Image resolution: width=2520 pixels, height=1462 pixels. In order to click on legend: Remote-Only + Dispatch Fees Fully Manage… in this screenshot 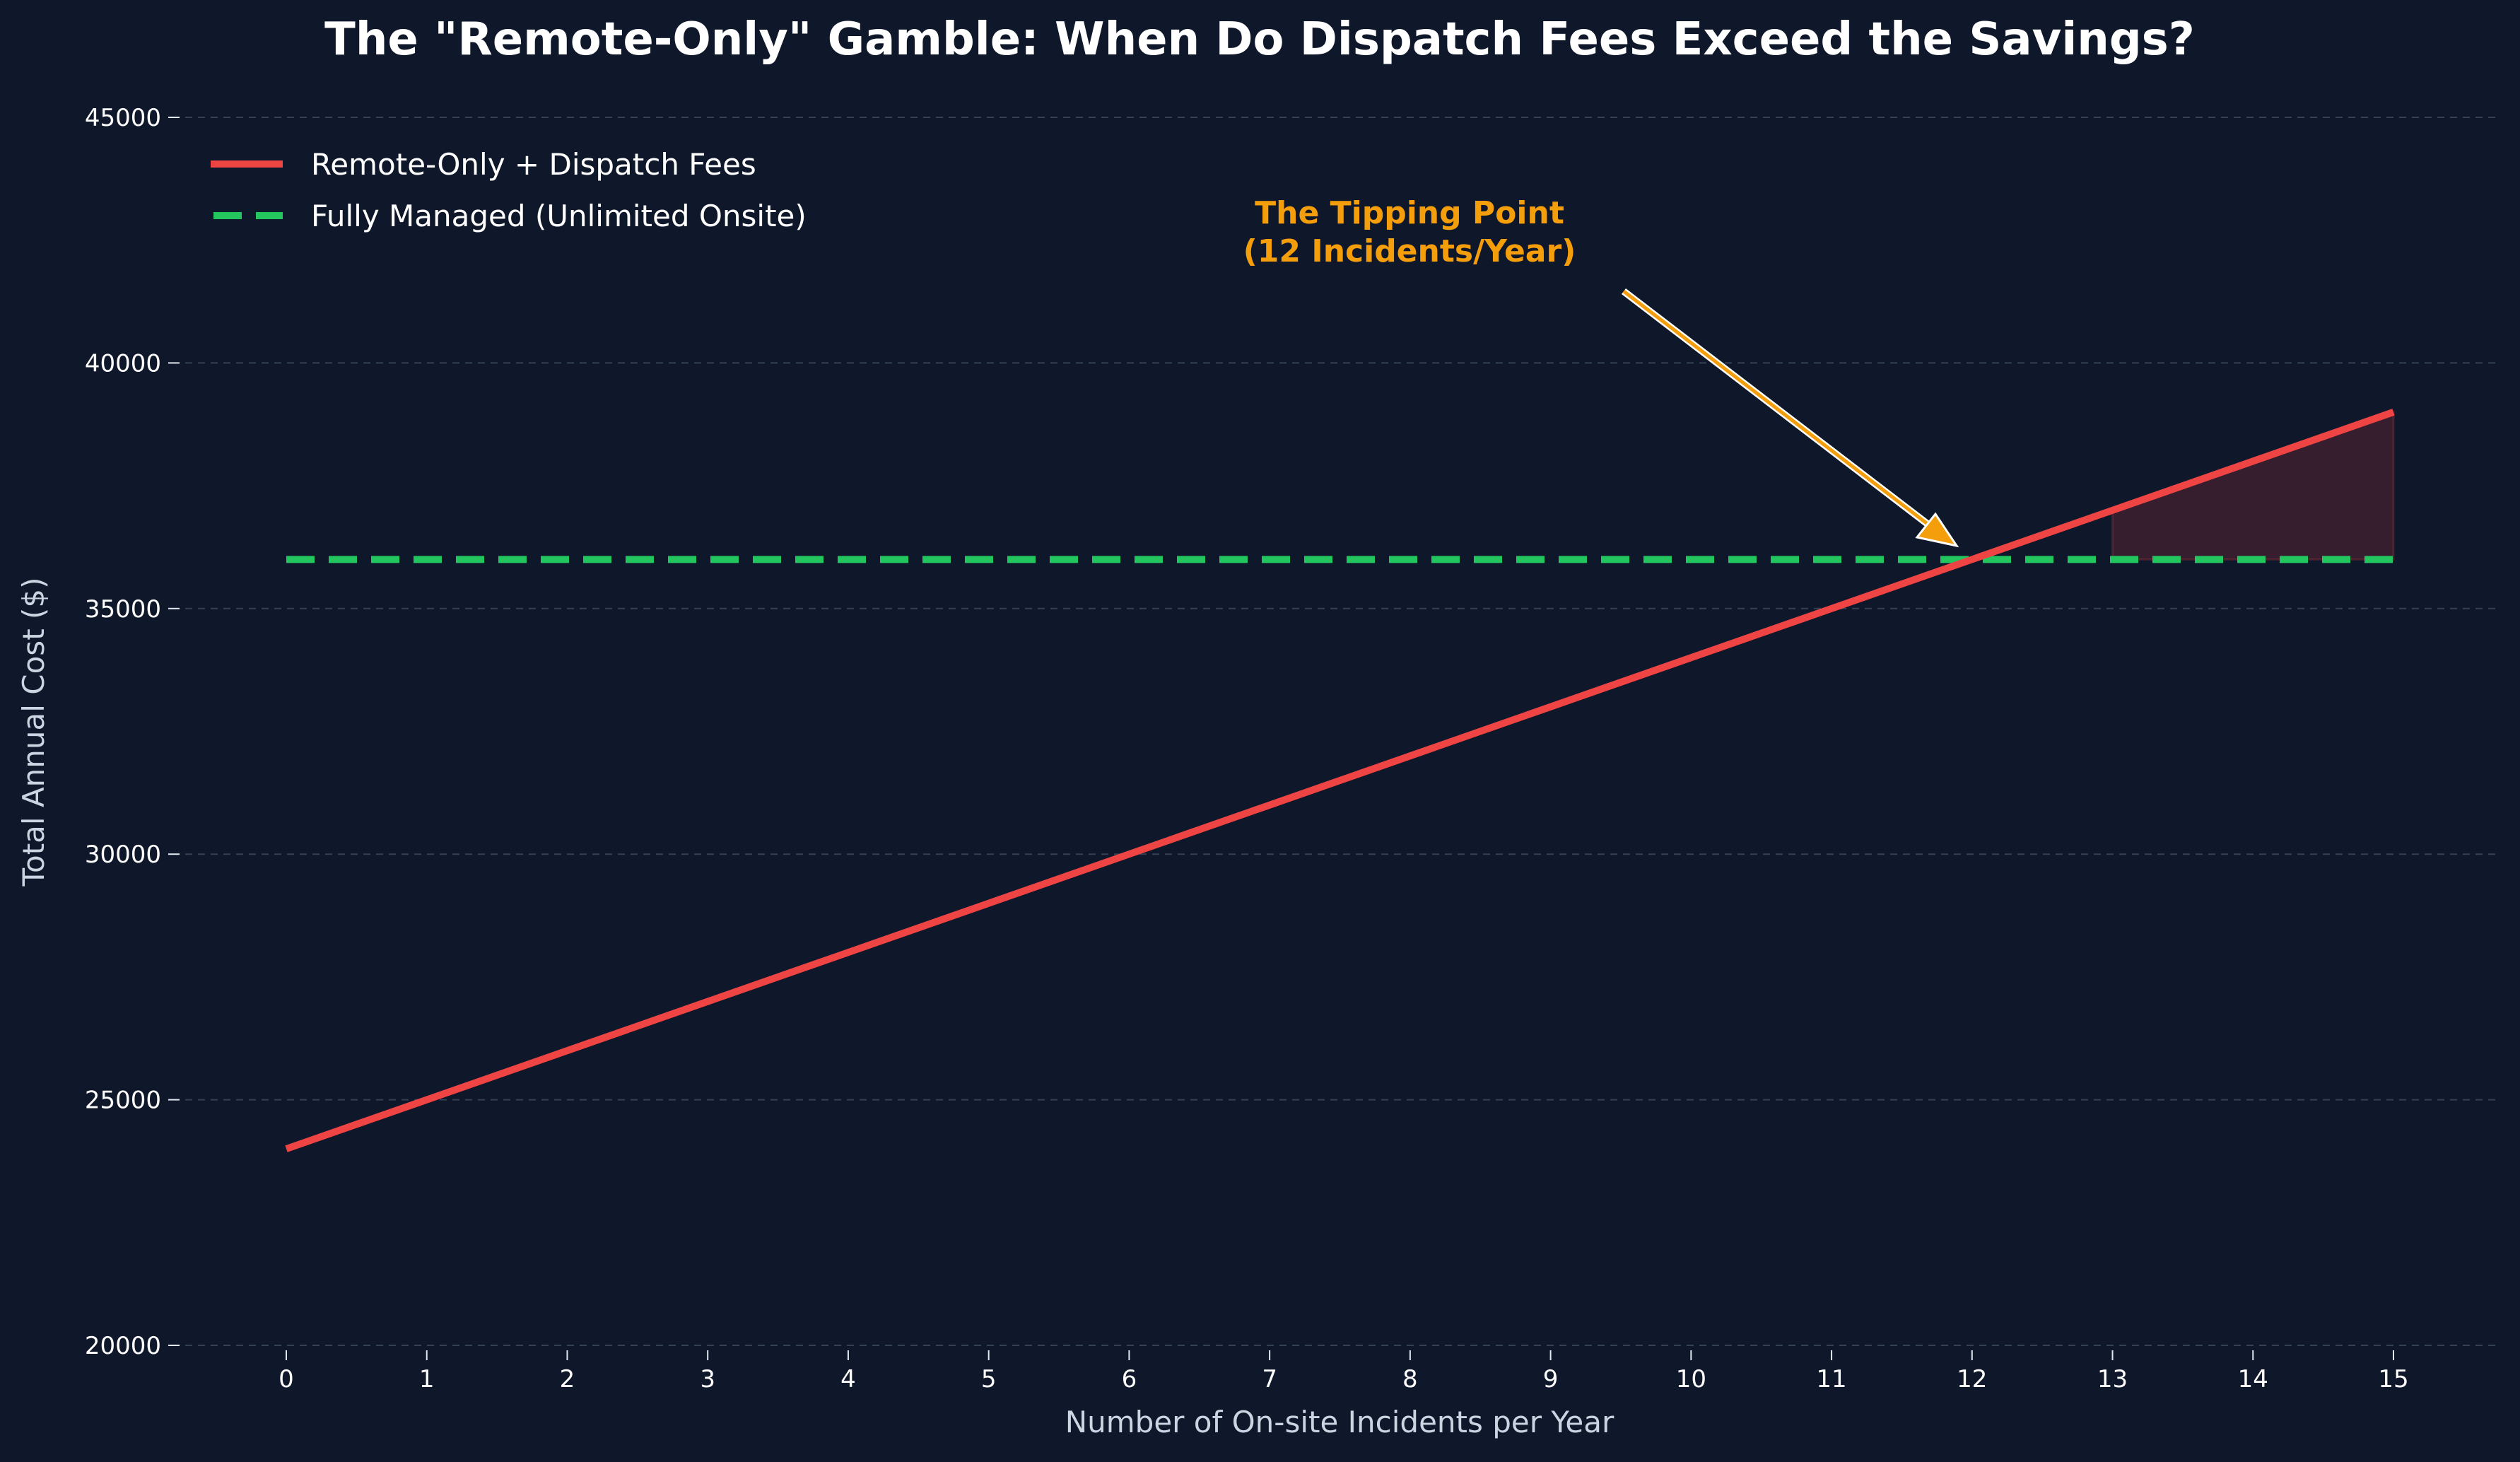, I will do `click(509, 190)`.